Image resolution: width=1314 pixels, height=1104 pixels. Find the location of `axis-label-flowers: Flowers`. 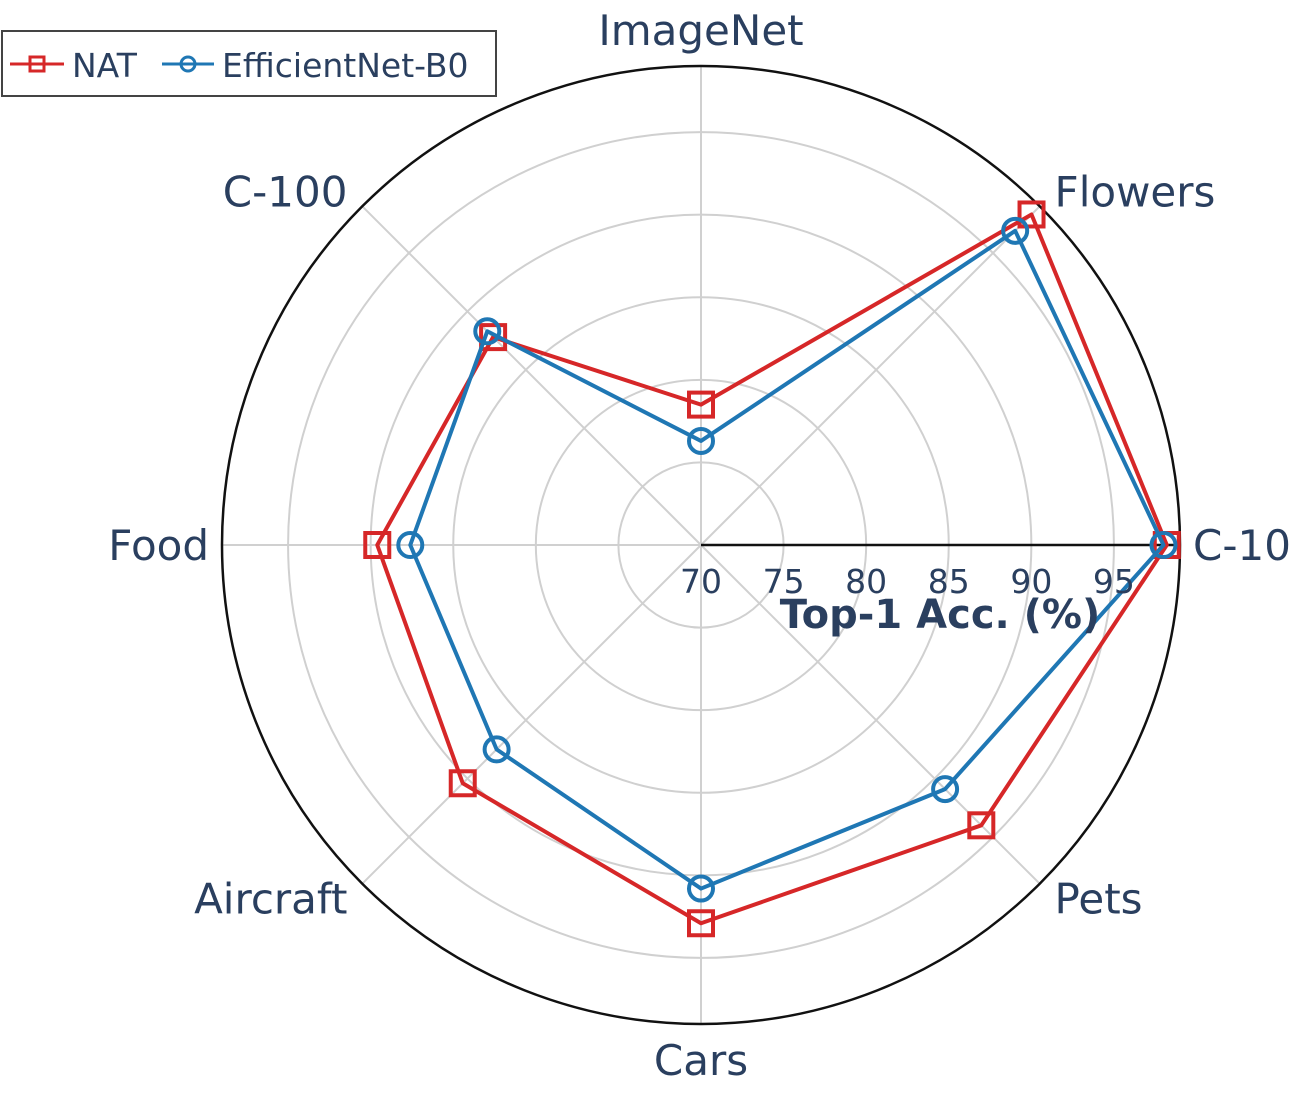

axis-label-flowers: Flowers is located at coordinates (1135, 191).